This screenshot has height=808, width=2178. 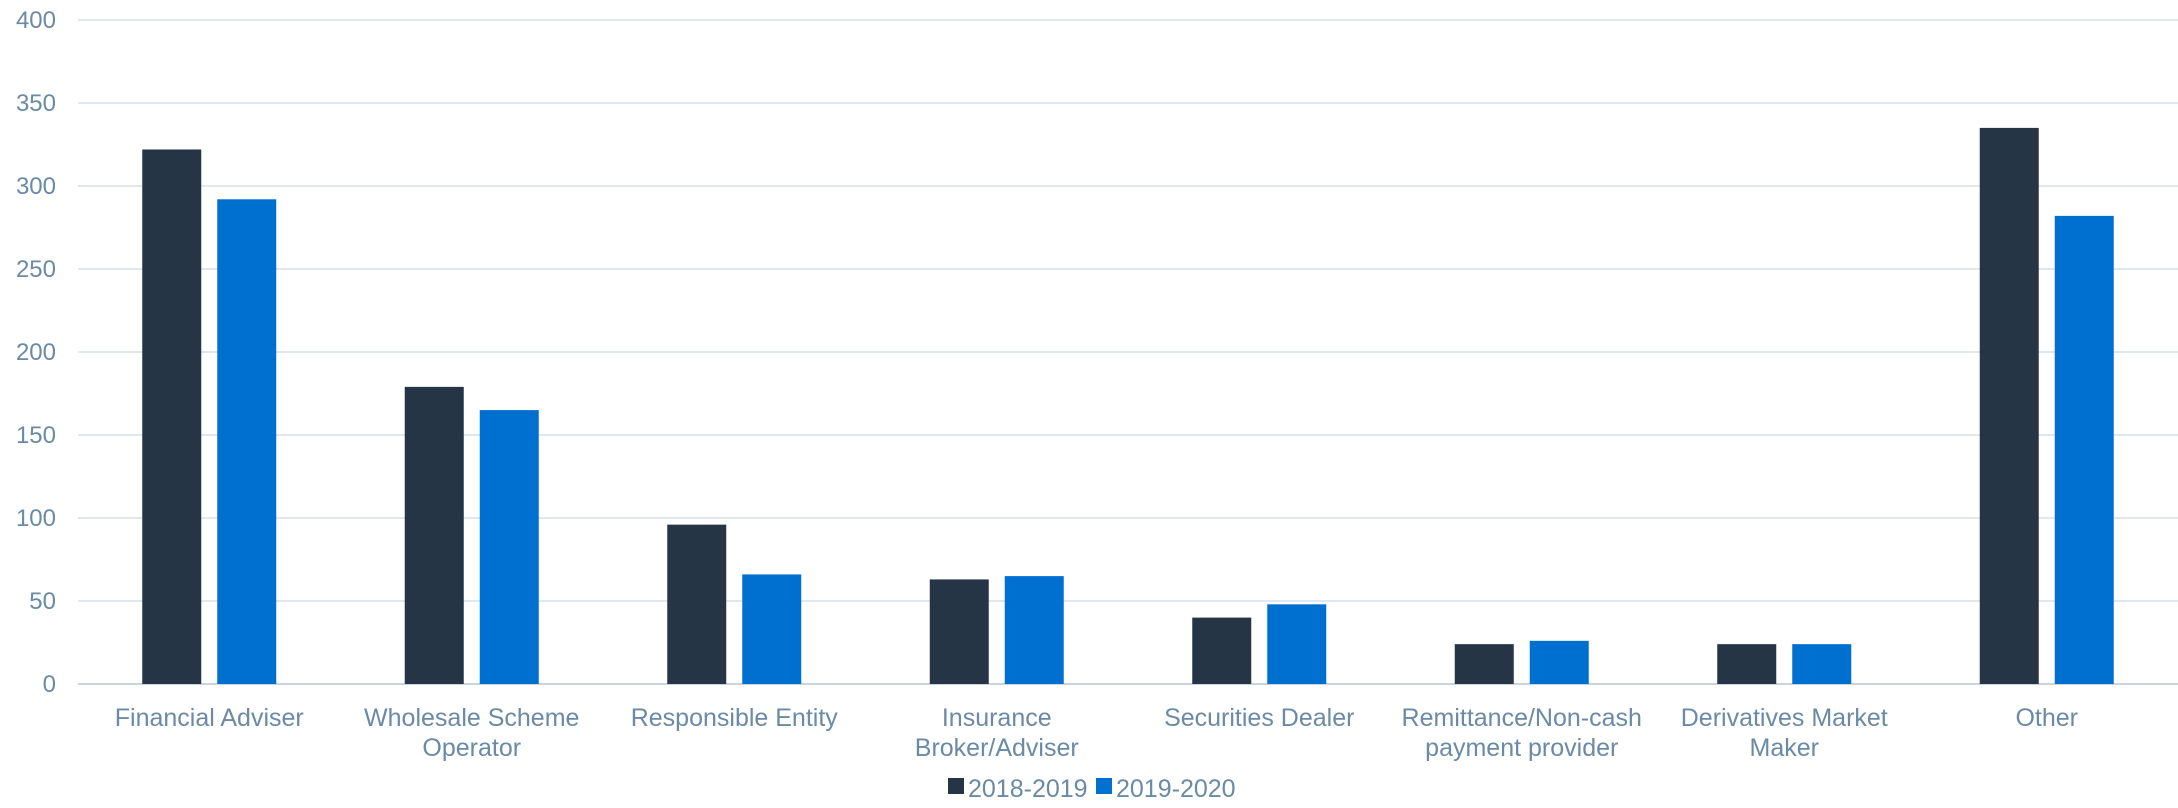 What do you see at coordinates (1784, 748) in the screenshot?
I see `x-category-label: Maker` at bounding box center [1784, 748].